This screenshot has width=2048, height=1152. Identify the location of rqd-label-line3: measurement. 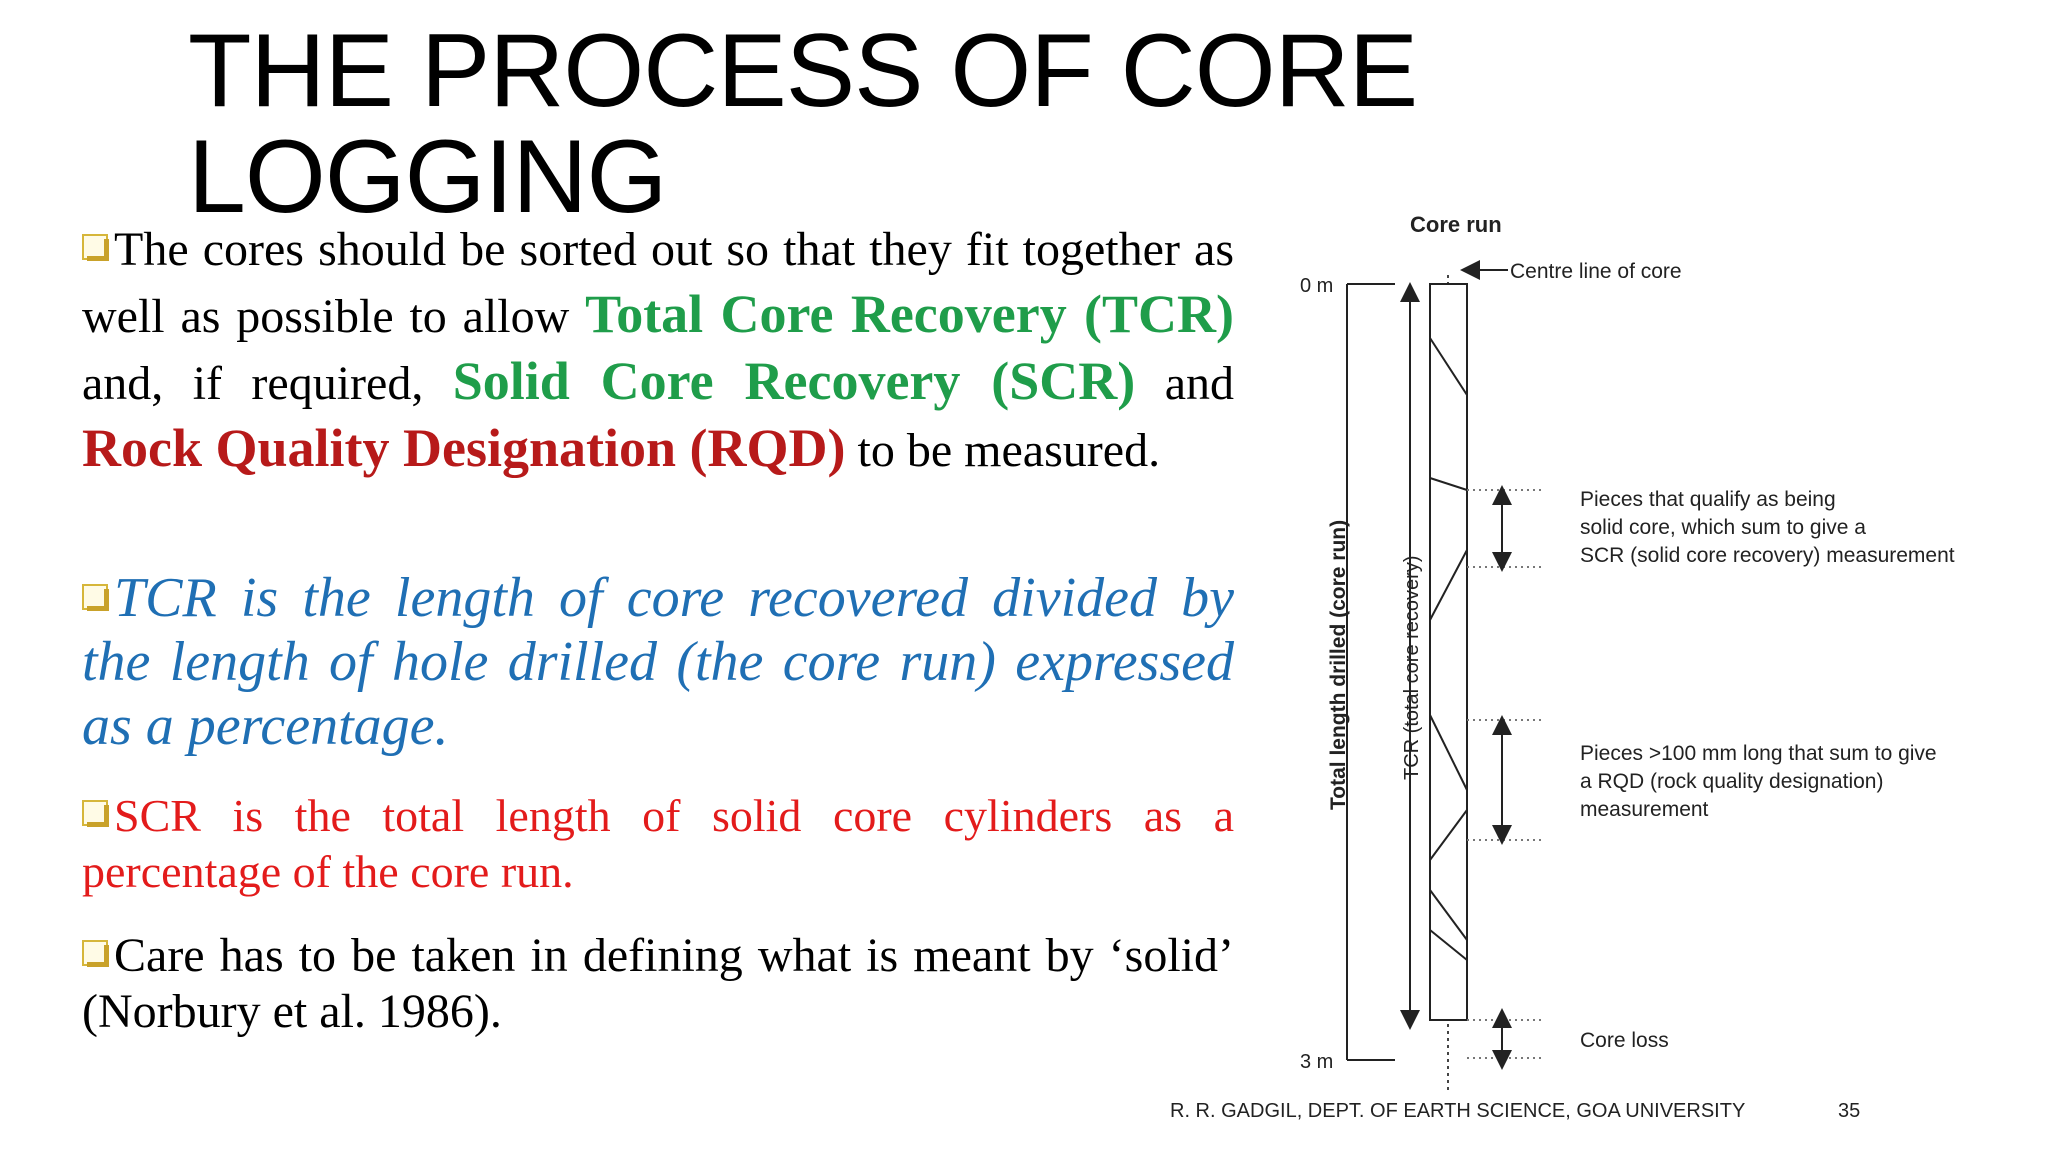
(1644, 809).